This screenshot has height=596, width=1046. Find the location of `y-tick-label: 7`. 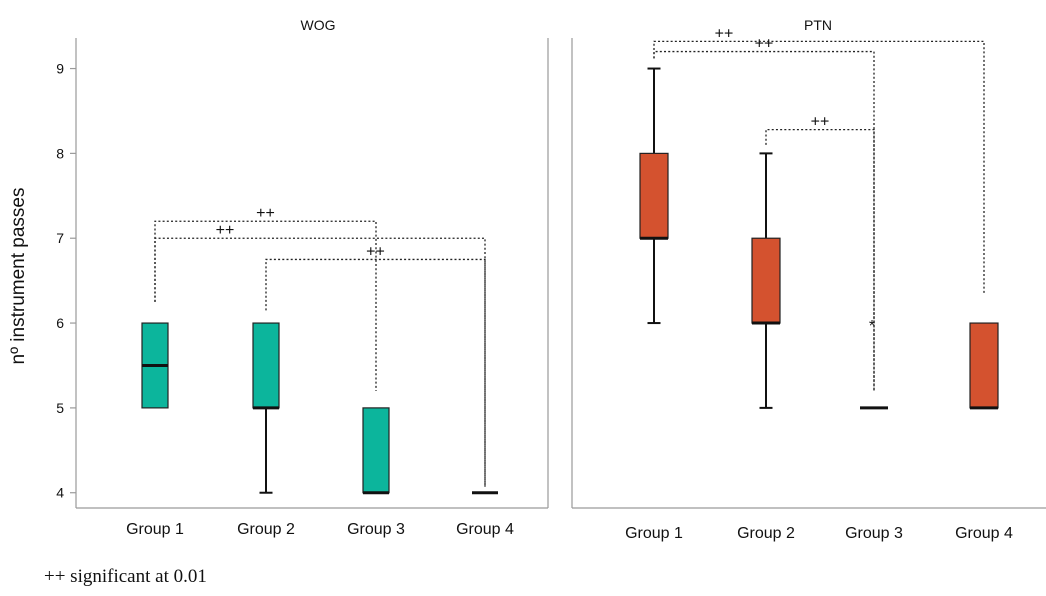

y-tick-label: 7 is located at coordinates (60, 238).